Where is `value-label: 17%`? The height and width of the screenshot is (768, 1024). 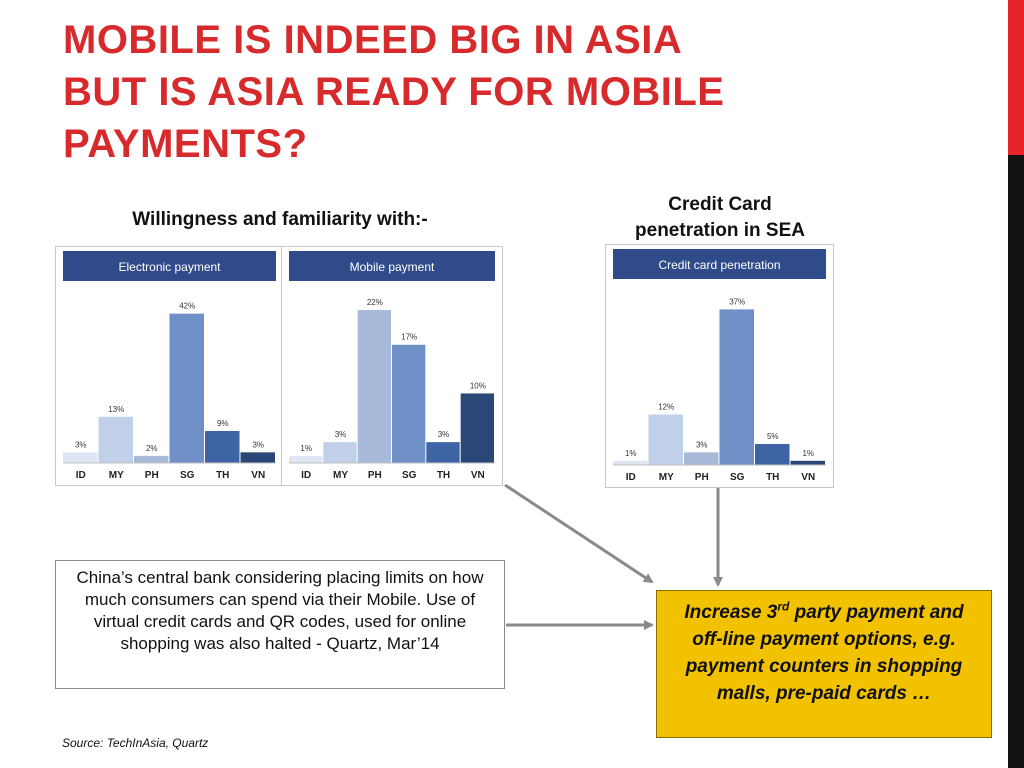
value-label: 17% is located at coordinates (409, 337).